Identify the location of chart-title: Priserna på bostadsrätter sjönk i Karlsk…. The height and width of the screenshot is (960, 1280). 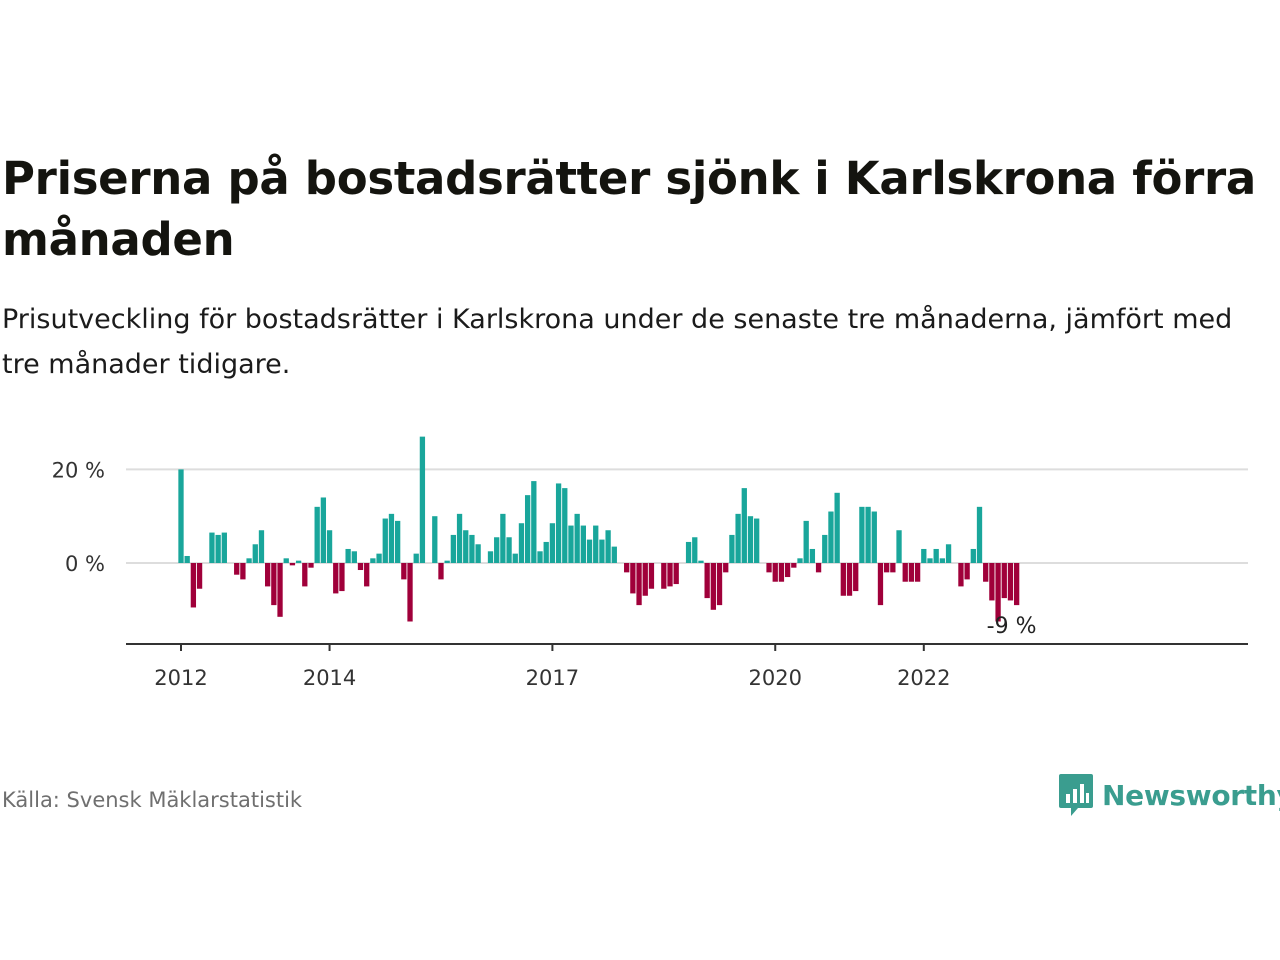
(629, 209).